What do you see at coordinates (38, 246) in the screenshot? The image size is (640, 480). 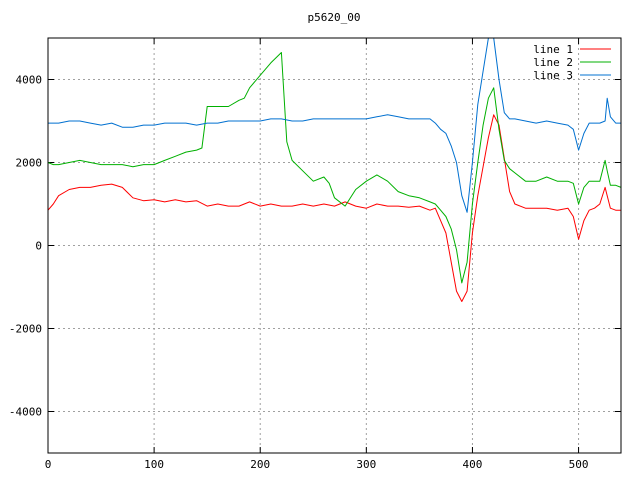 I see `y-tick-label: 0` at bounding box center [38, 246].